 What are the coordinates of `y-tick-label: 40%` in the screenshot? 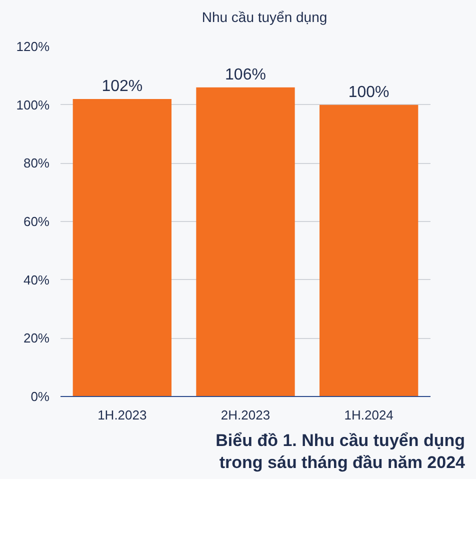 It's located at (36, 280).